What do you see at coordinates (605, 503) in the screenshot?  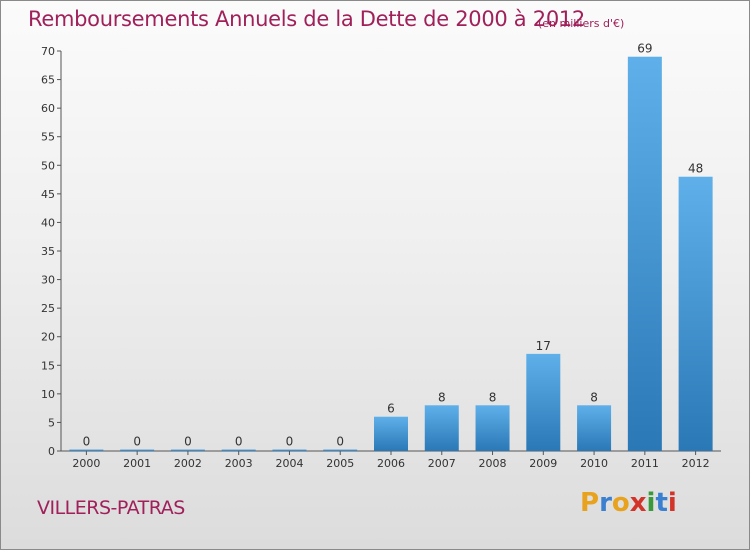 I see `logo-letter: r` at bounding box center [605, 503].